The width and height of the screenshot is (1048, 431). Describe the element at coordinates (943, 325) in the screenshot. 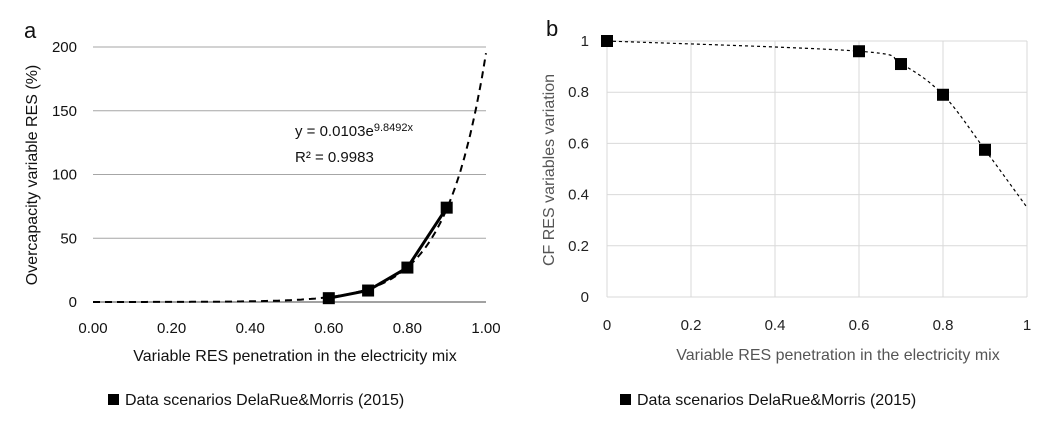

I see `panel-b-x-tick-label: 0.8` at that location.